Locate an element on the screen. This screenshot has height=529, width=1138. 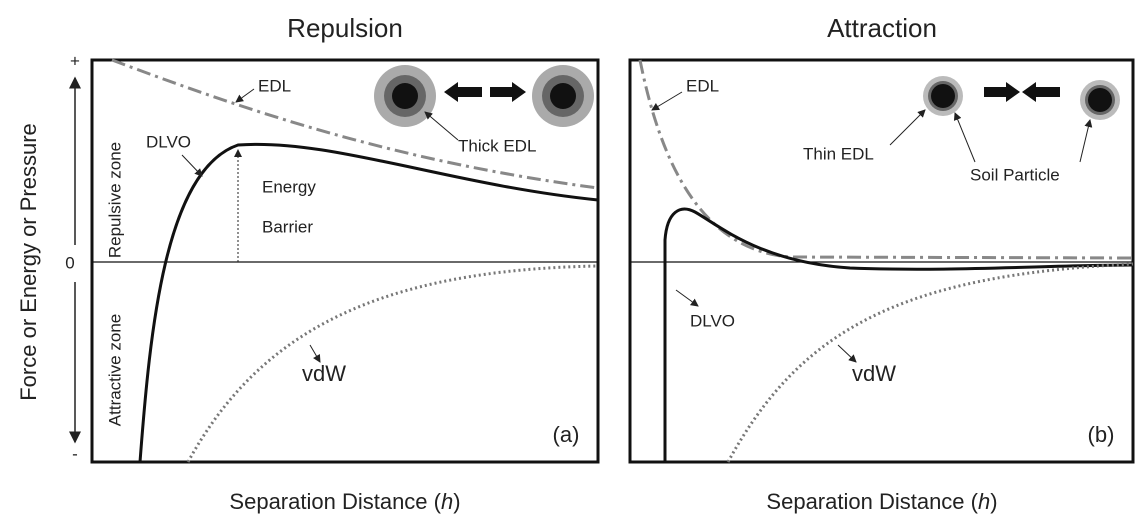
zone-label: Repulsive zone is located at coordinates (114, 200).